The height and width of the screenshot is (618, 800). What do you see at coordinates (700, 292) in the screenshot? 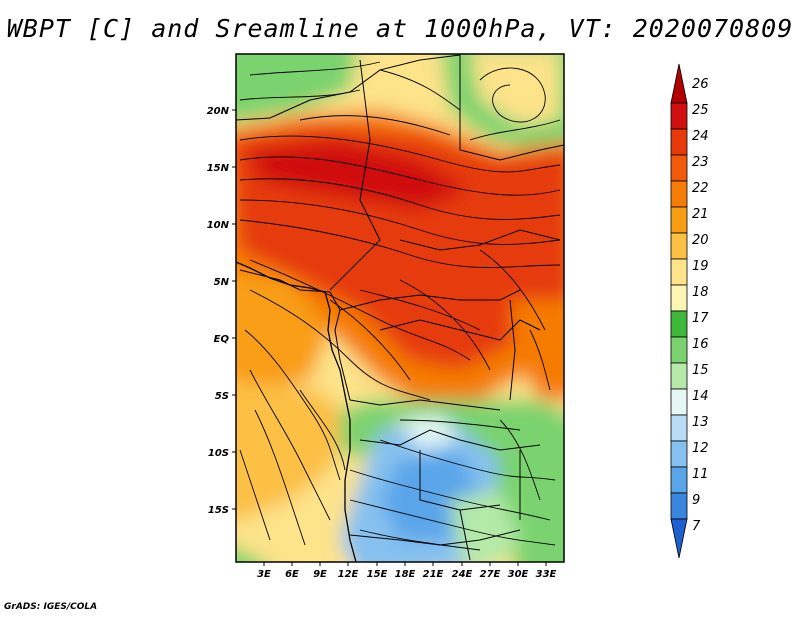
I see `colorbar-label: 18` at bounding box center [700, 292].